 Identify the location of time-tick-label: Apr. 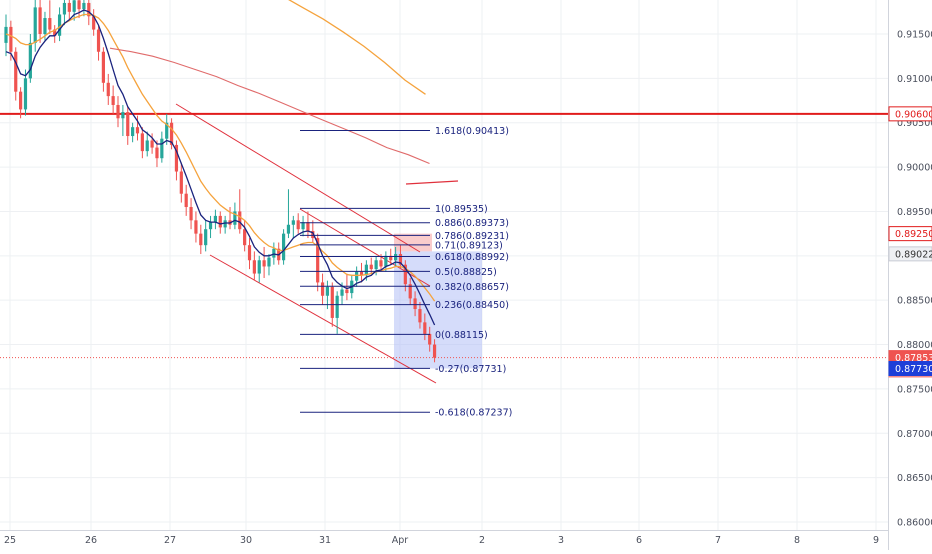
(400, 540).